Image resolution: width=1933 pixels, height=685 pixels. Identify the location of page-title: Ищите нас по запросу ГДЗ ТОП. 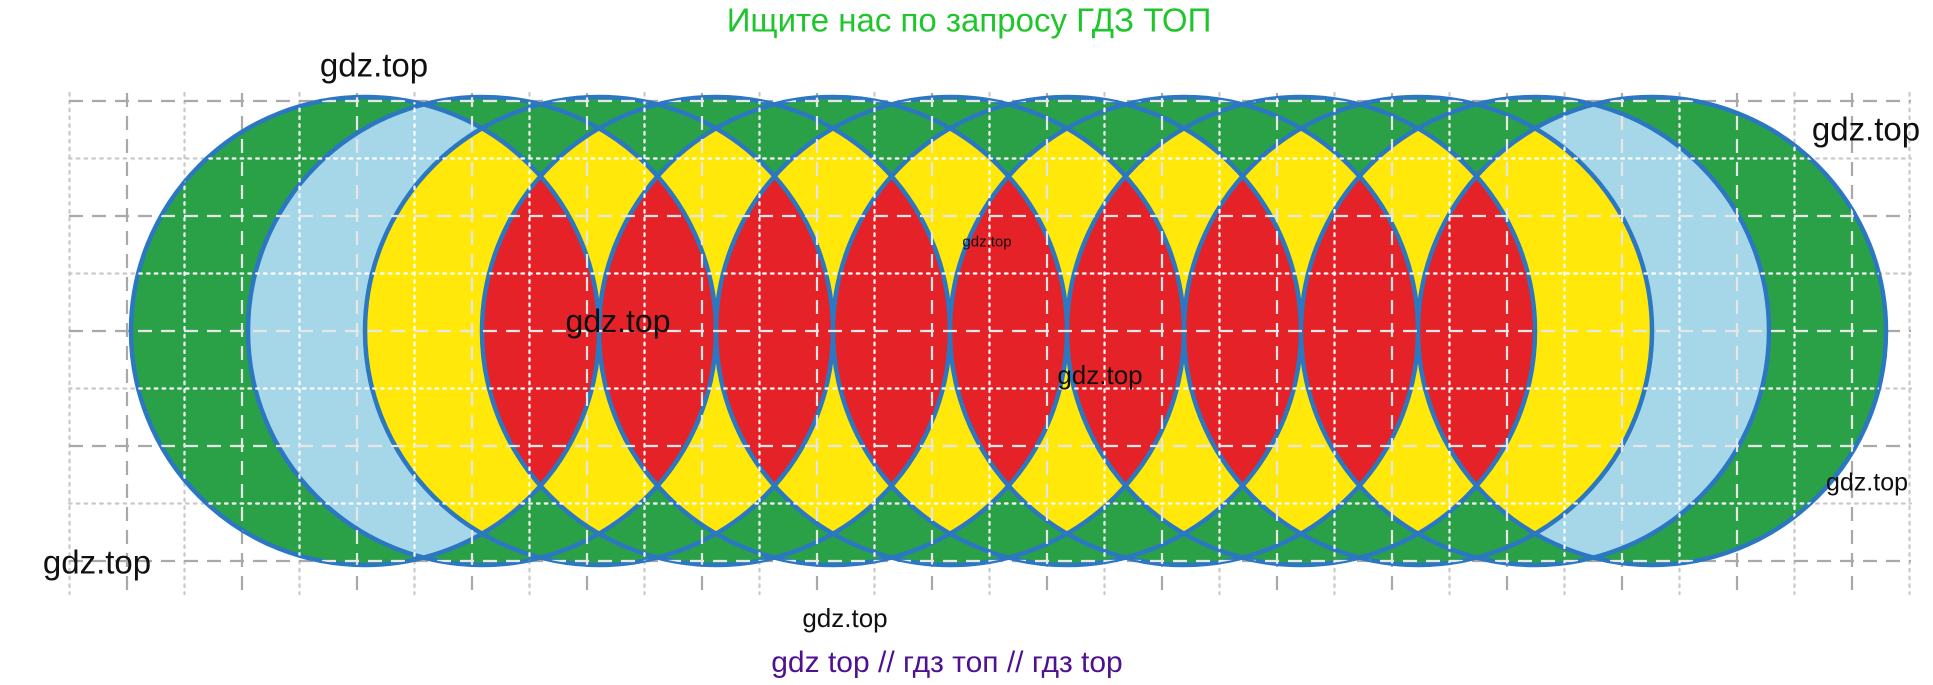
(969, 20).